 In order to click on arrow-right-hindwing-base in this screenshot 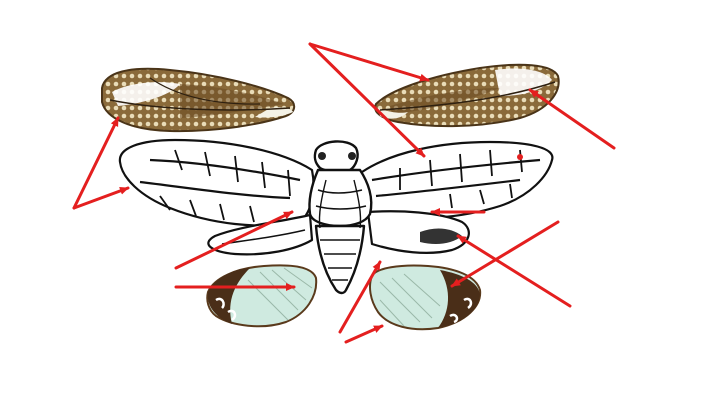, I will do `click(364, 334)`.